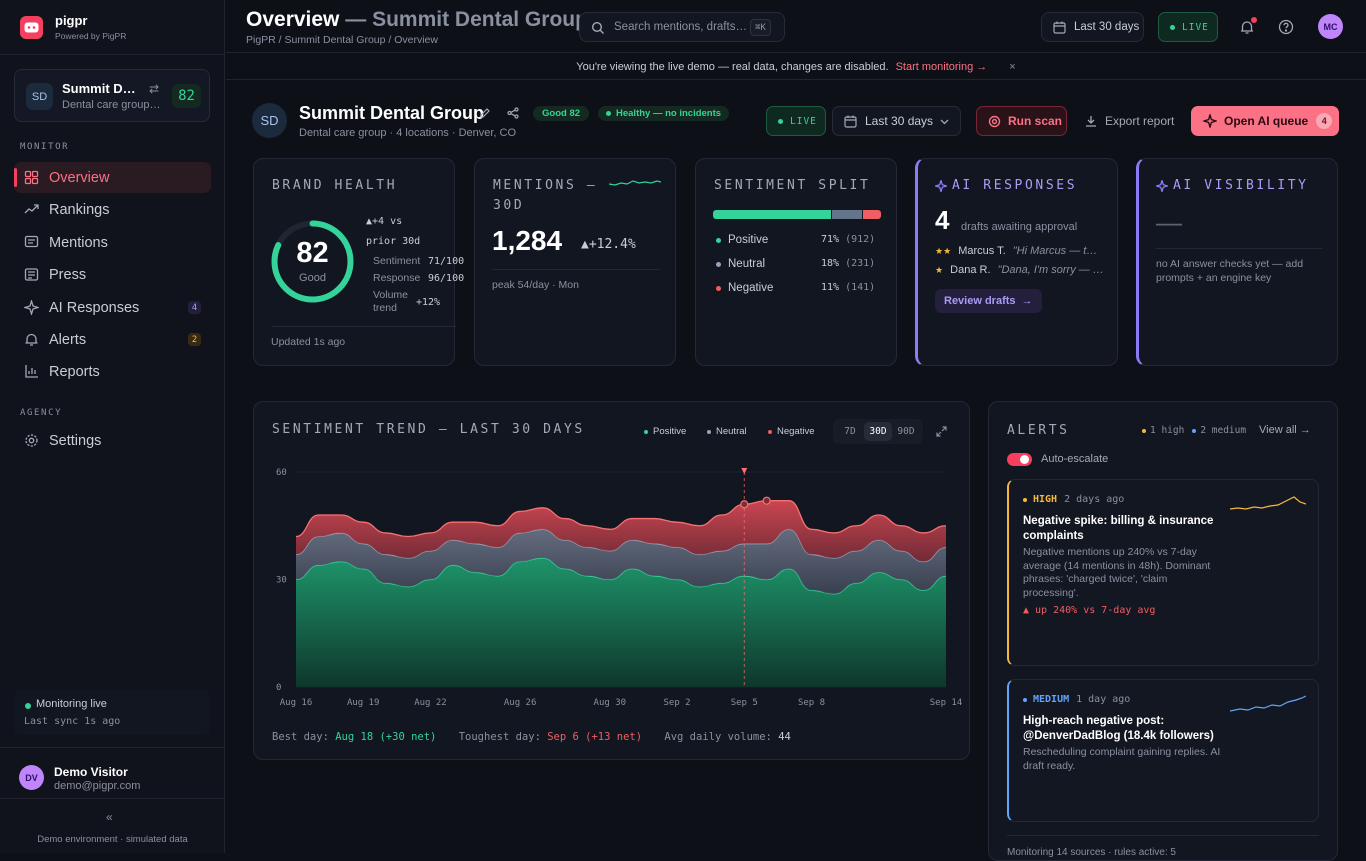 This screenshot has width=1366, height=861. What do you see at coordinates (946, 703) in the screenshot?
I see `x-tick-label: Sep 14` at bounding box center [946, 703].